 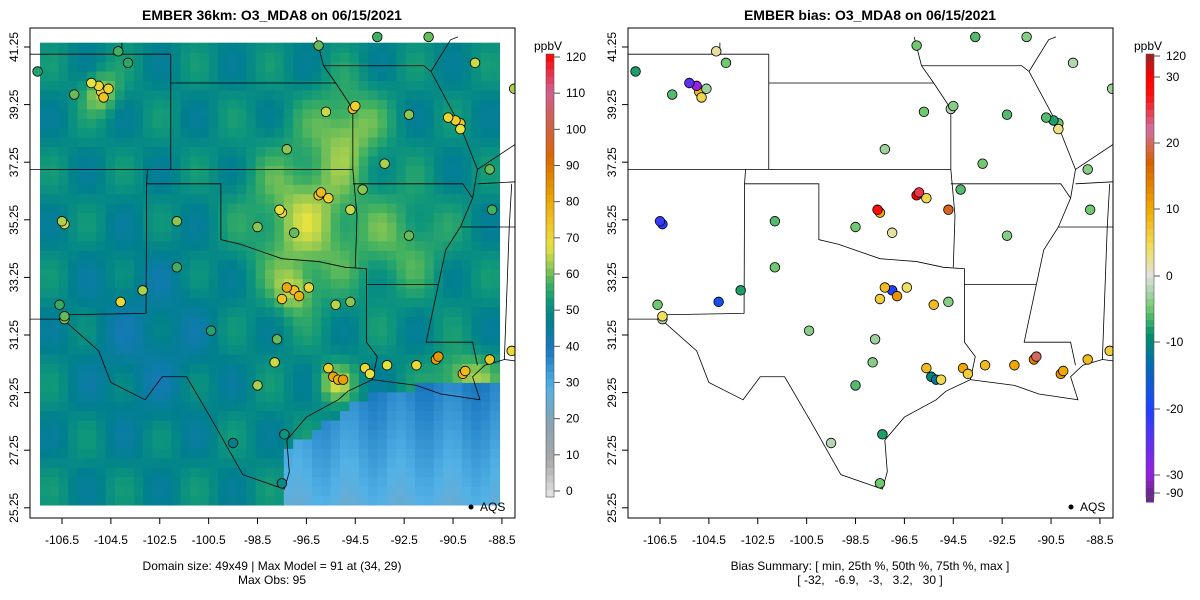 I want to click on lon-tick-label: -88.5, so click(x=1100, y=540).